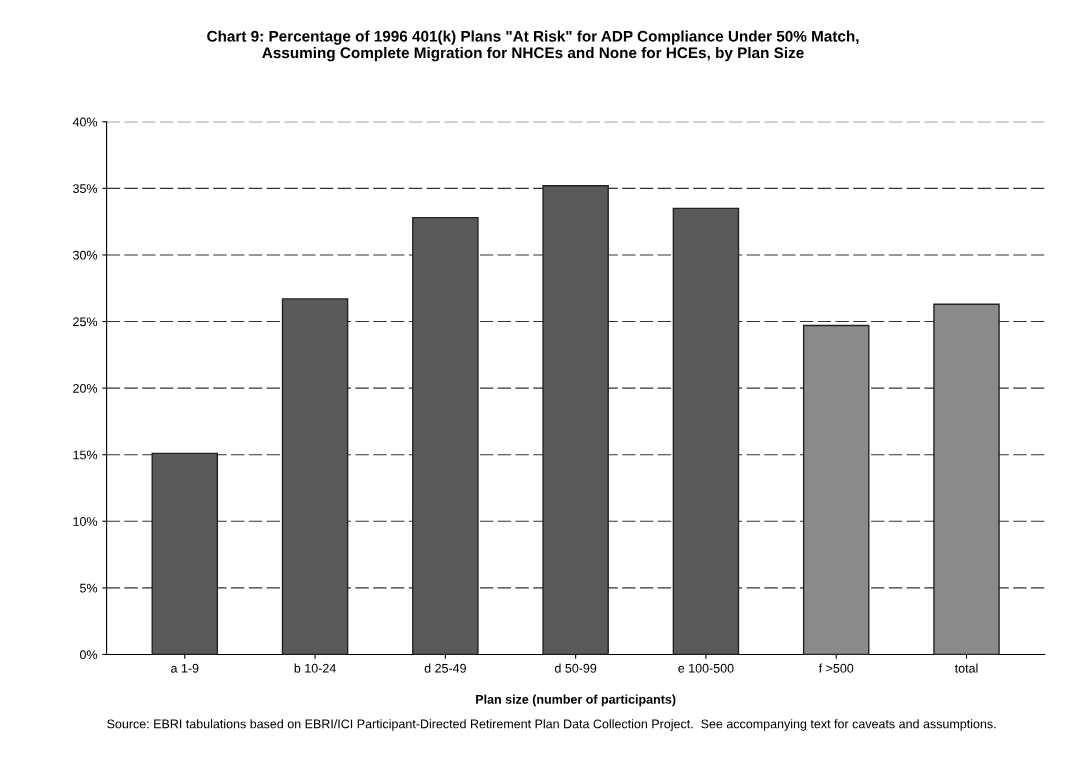 Image resolution: width=1066 pixels, height=761 pixels. Describe the element at coordinates (88, 655) in the screenshot. I see `y-tick-label: 0%` at that location.